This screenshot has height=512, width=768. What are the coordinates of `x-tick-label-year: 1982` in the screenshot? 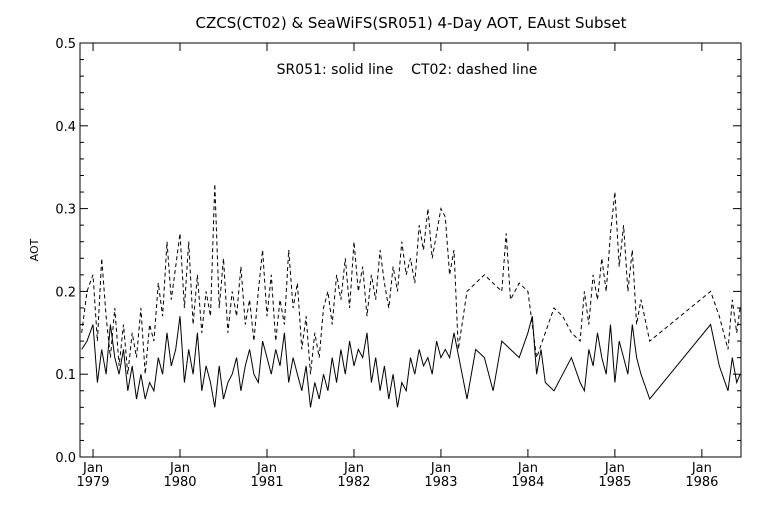 It's located at (353, 482).